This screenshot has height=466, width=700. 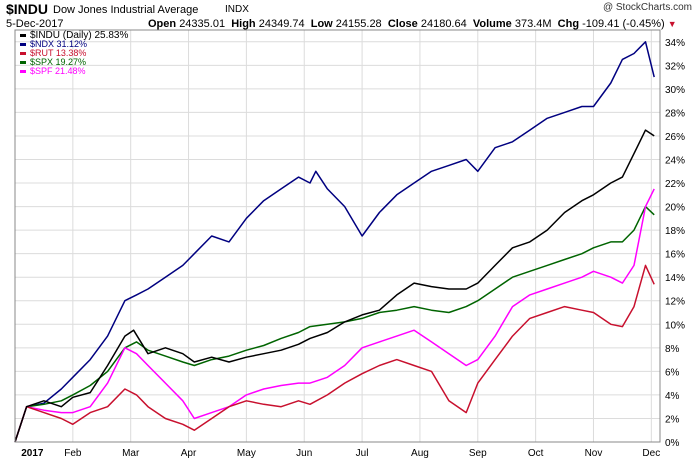 I want to click on legend-entry: $SPF 21.48%, so click(x=58, y=71).